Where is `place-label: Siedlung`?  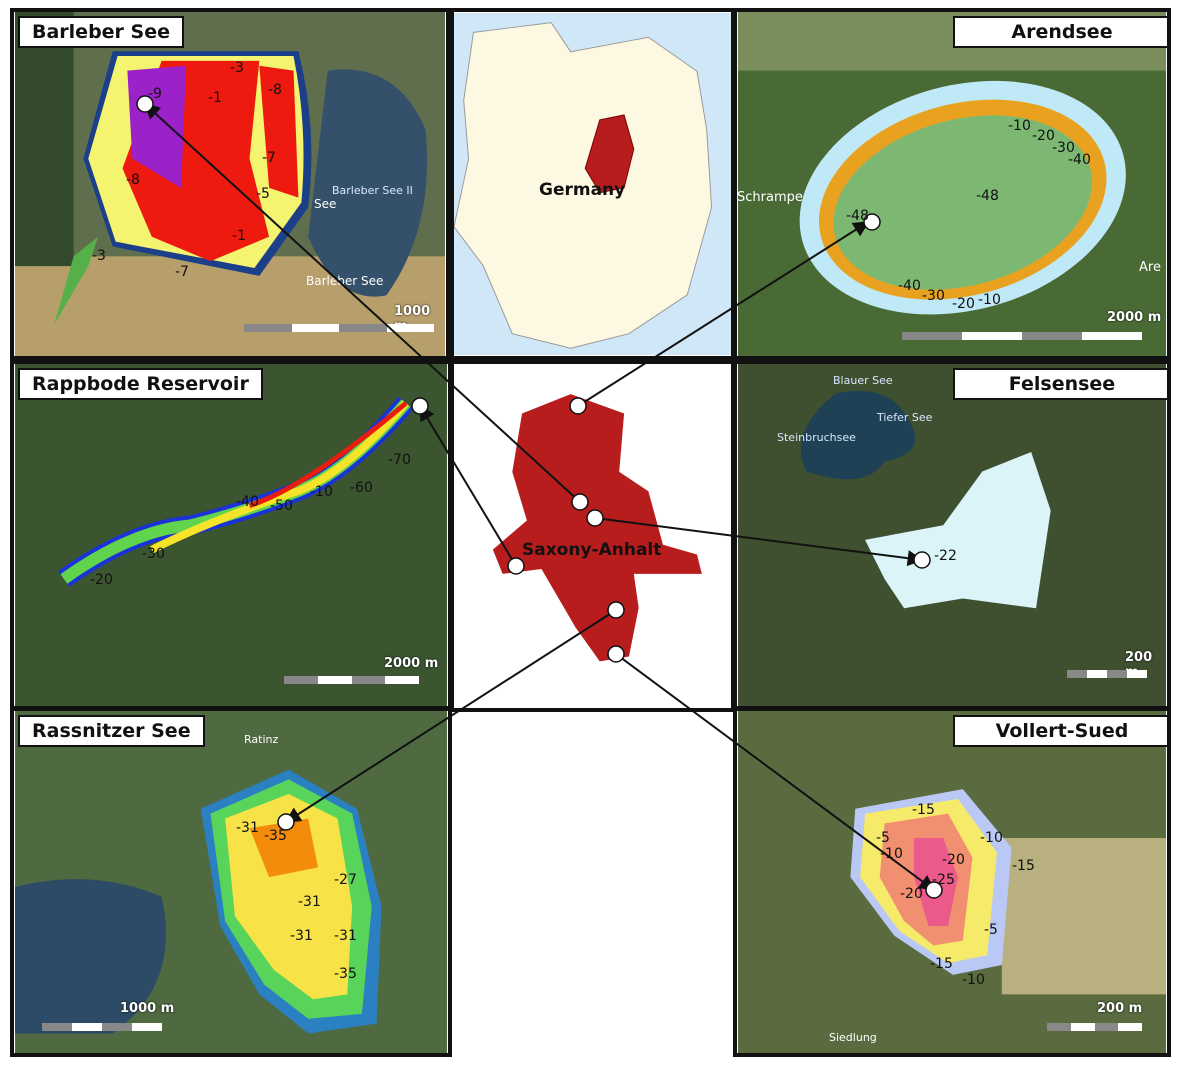 place-label: Siedlung is located at coordinates (853, 1037).